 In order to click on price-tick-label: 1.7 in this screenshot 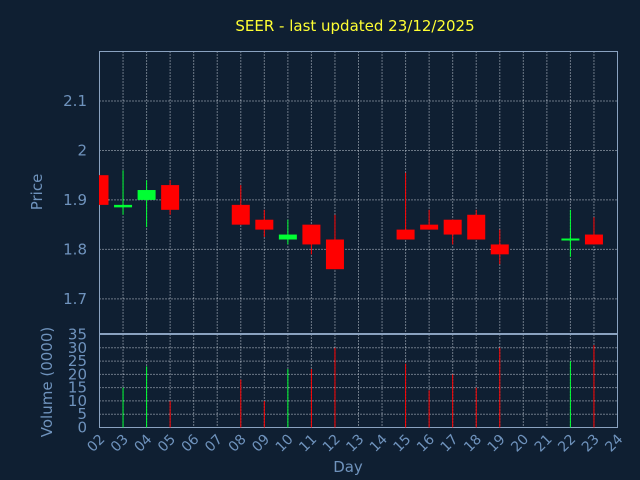, I will do `click(75, 299)`.